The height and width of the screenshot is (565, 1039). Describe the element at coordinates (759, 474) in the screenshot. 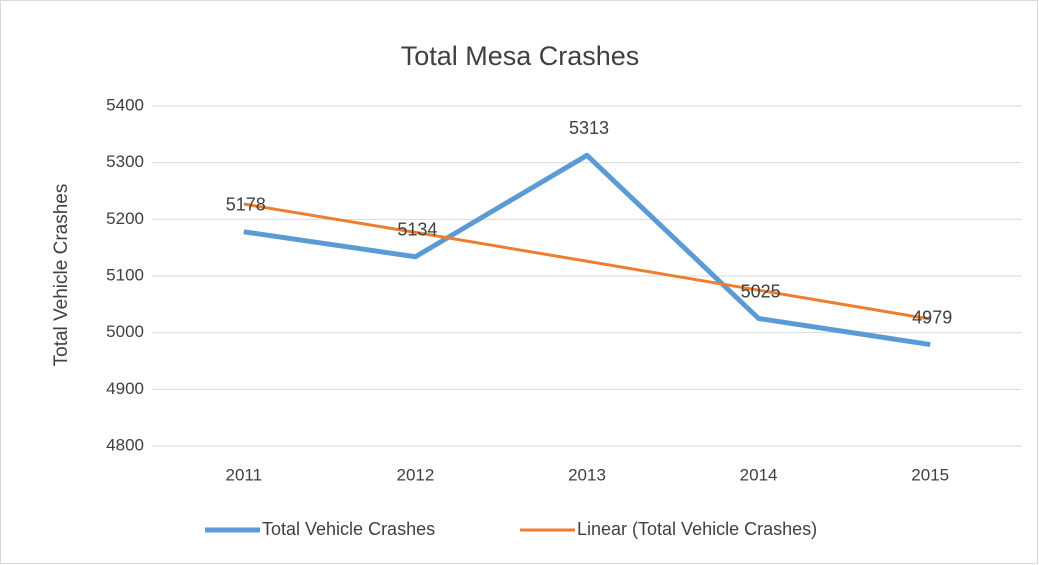

I see `x-tick-label: 2014` at that location.